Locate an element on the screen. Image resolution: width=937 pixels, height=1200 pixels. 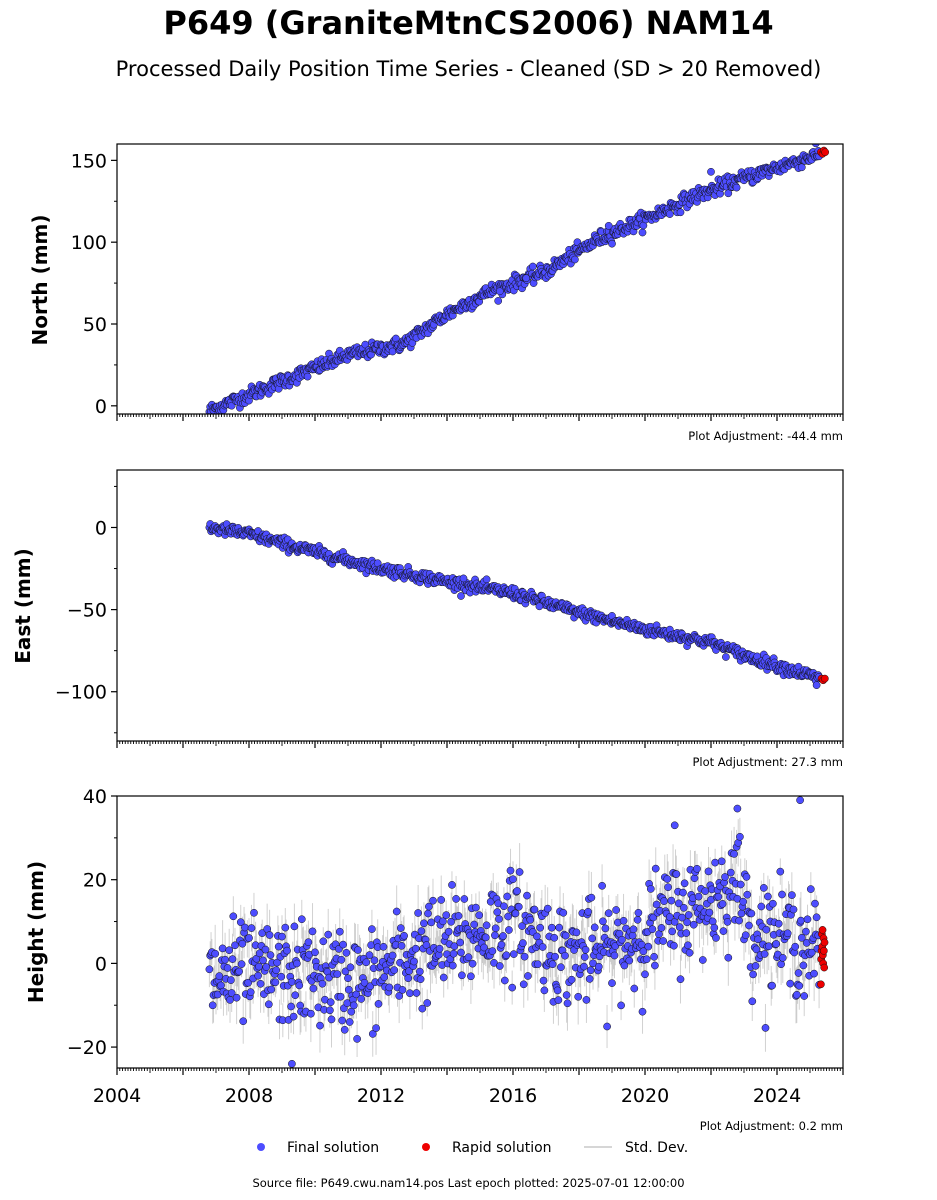
height-xtick-label: 2020 is located at coordinates (645, 1096).